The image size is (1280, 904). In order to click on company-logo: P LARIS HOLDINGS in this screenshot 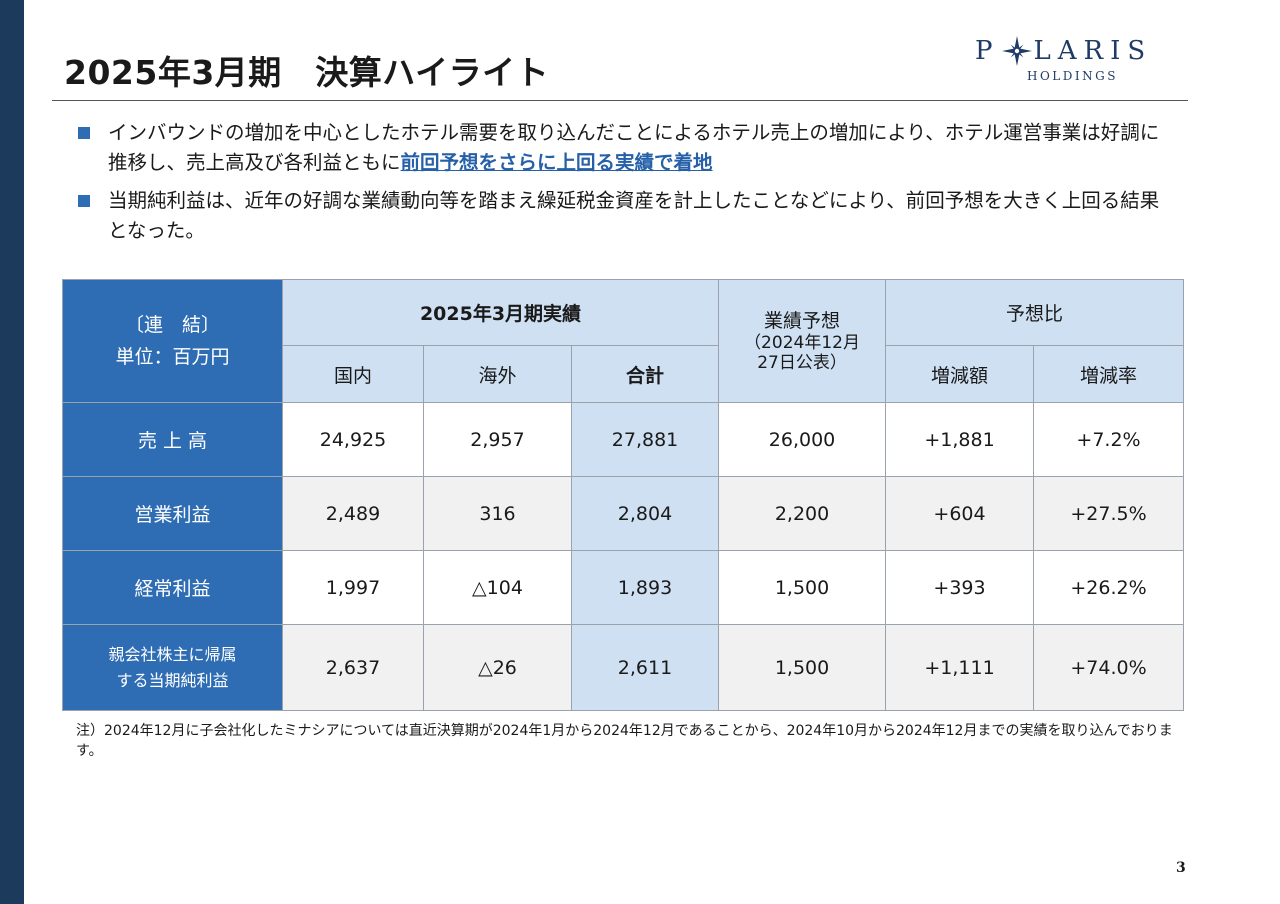, I will do `click(1075, 62)`.